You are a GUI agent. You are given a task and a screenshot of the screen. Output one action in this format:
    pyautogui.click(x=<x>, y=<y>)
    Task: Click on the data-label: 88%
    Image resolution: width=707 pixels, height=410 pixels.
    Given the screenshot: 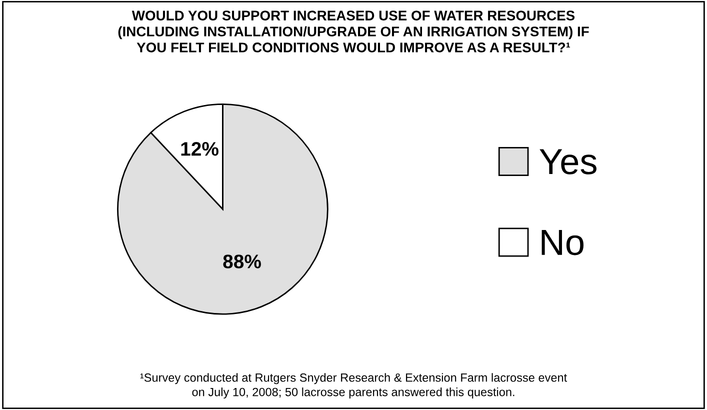 What is the action you would take?
    pyautogui.click(x=242, y=261)
    